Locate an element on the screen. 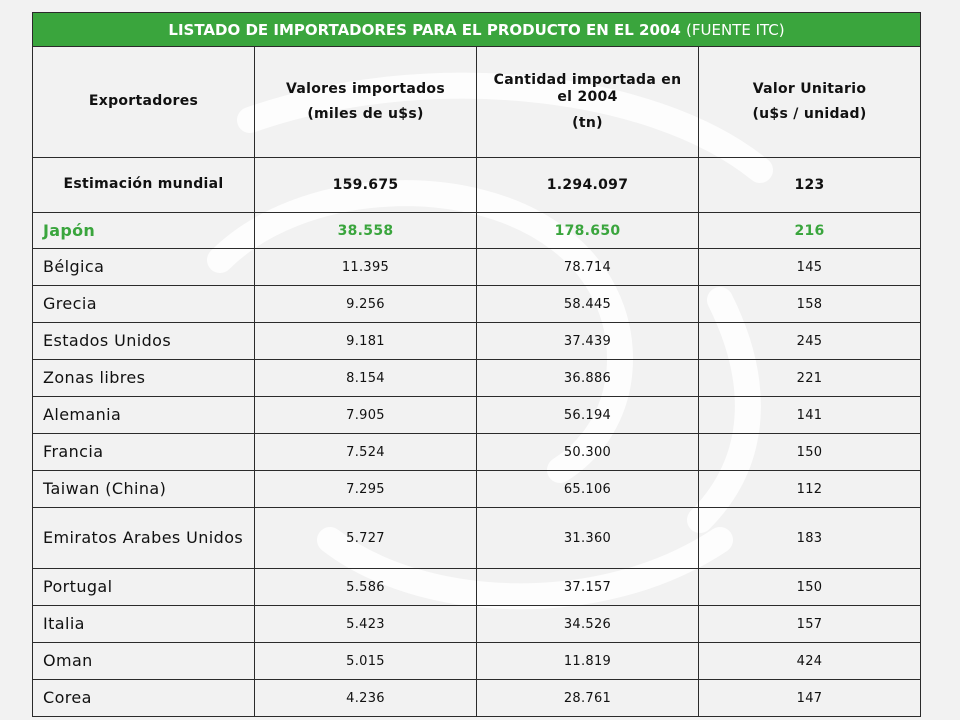 The width and height of the screenshot is (960, 720). row-valores: 9.181 is located at coordinates (365, 341).